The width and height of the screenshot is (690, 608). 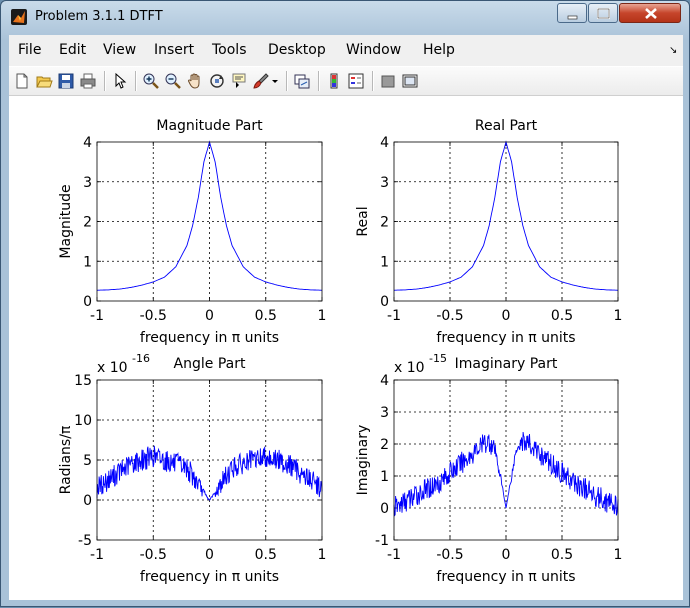 What do you see at coordinates (334, 81) in the screenshot?
I see `colorbar-icon` at bounding box center [334, 81].